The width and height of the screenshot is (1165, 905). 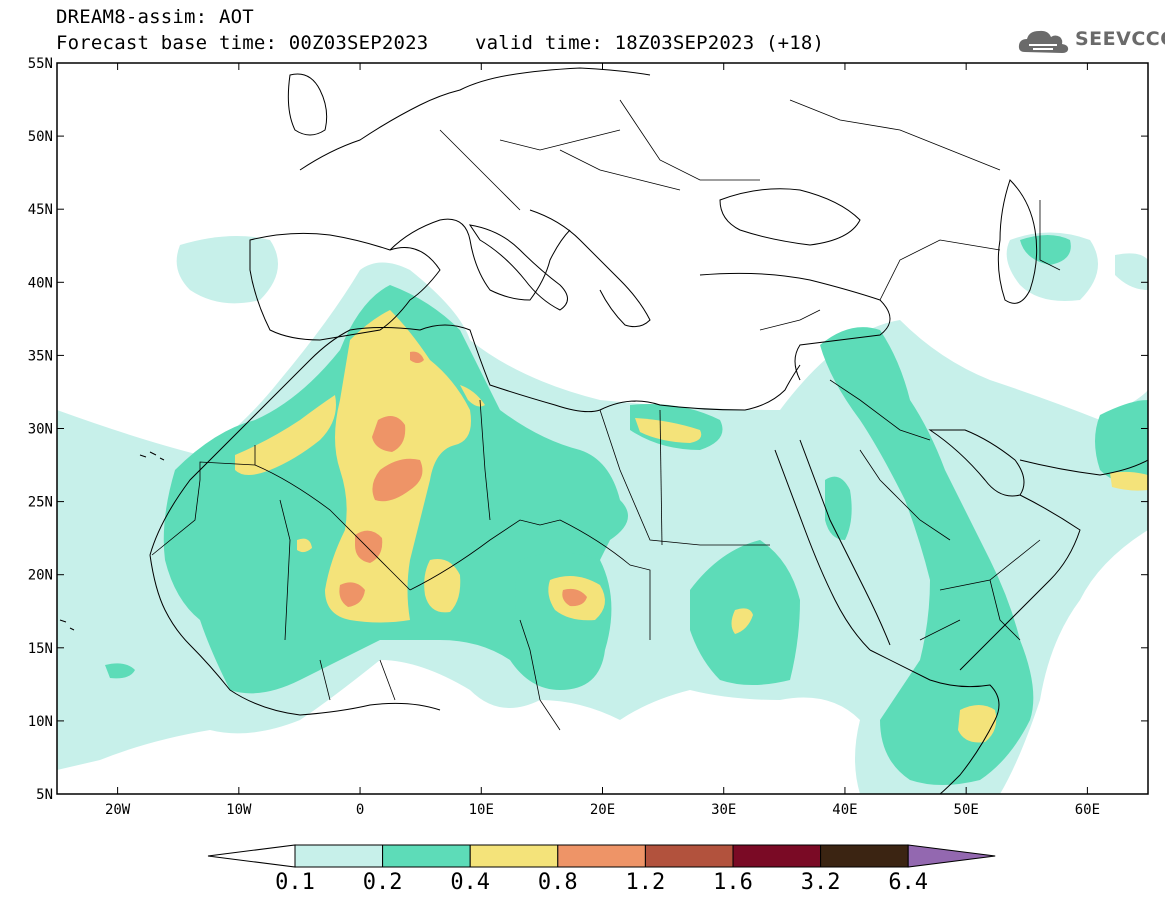 I want to click on lat-tick-label: 10N, so click(x=40, y=722).